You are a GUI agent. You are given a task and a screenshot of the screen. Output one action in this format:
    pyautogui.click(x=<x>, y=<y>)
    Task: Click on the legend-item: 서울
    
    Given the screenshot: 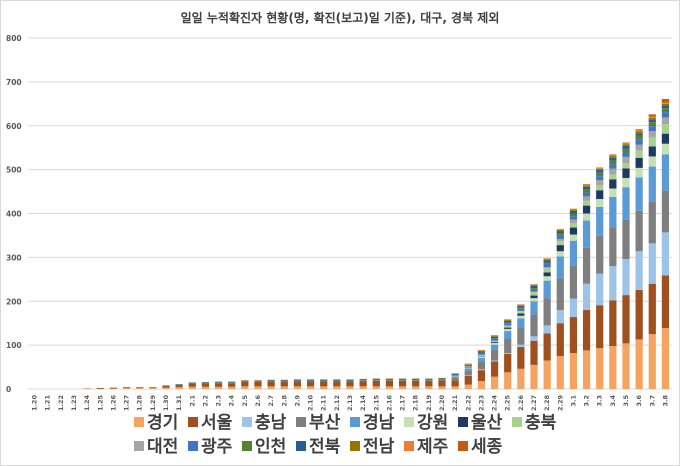 What is the action you would take?
    pyautogui.click(x=210, y=423)
    